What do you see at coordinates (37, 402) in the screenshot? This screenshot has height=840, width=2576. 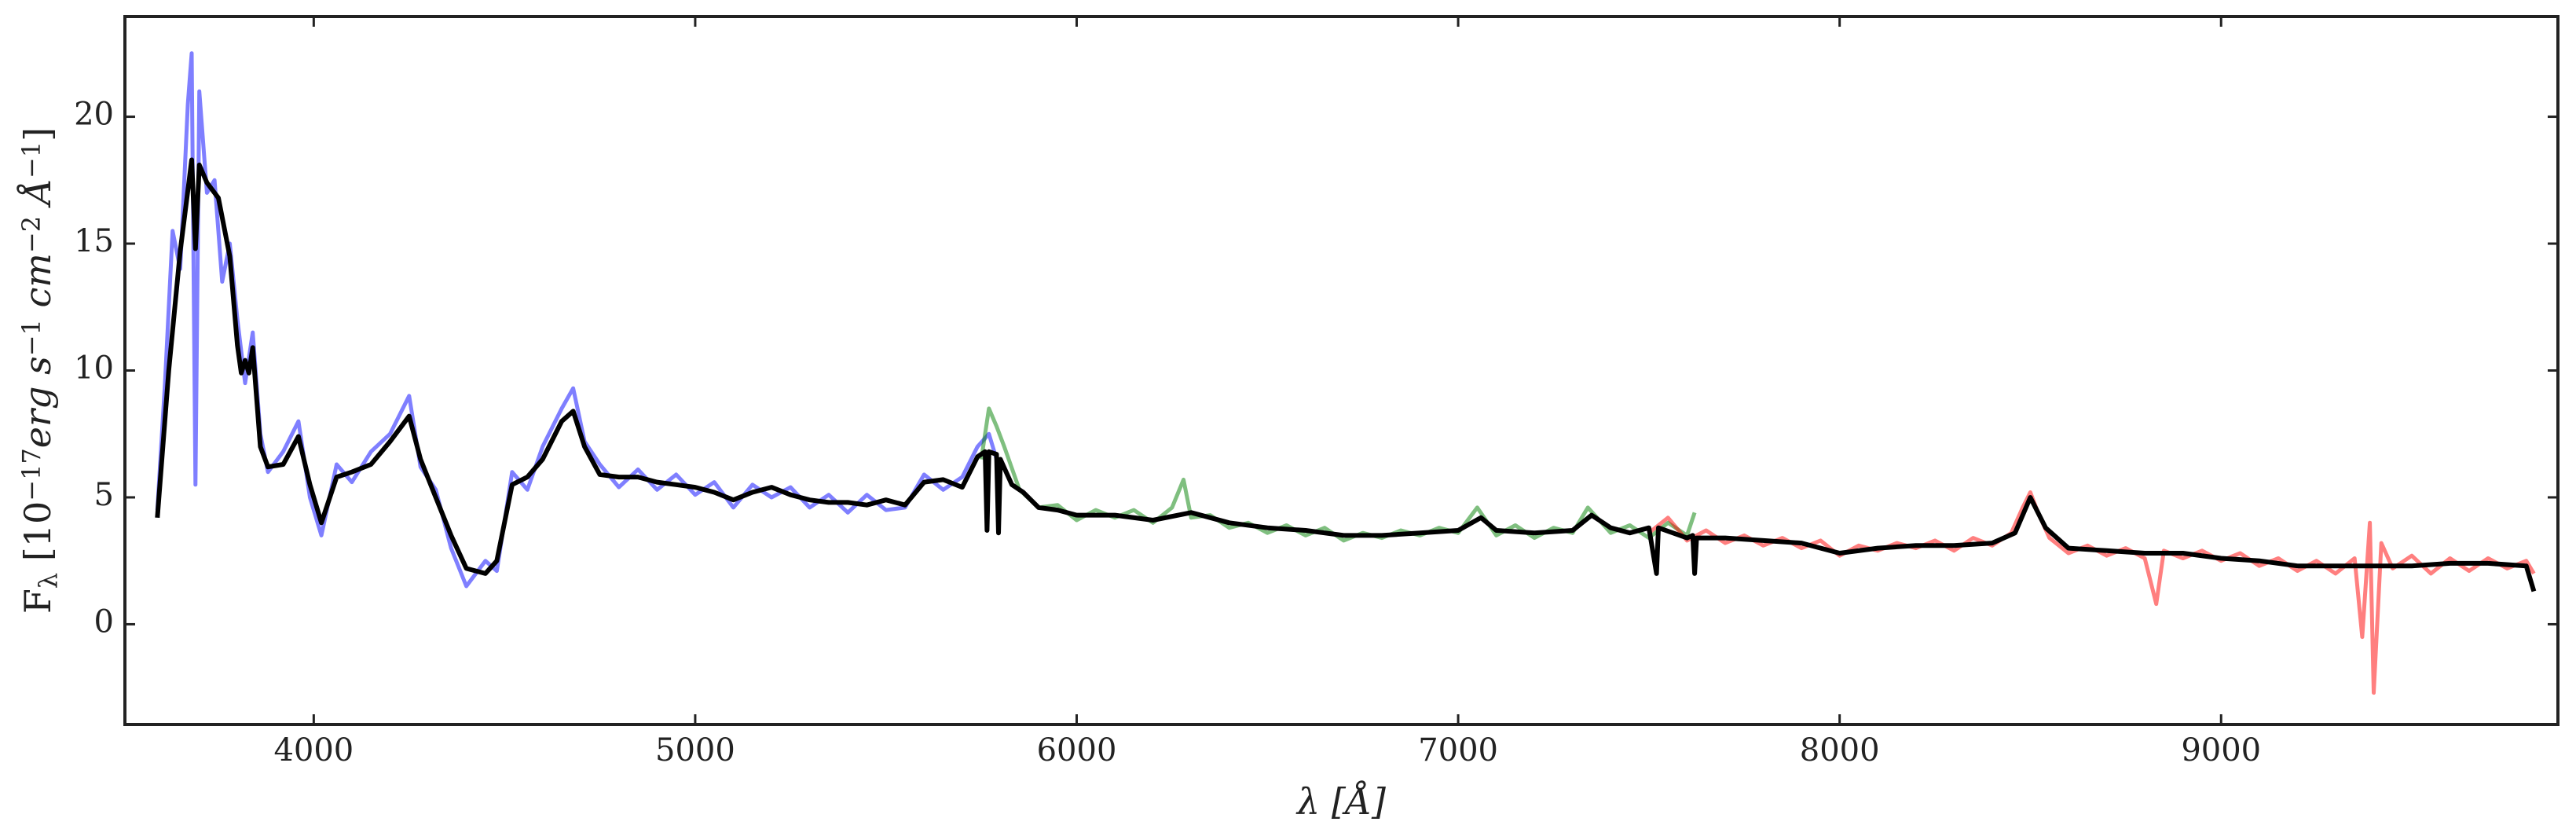 I see `y-axis-label-part: erg s` at bounding box center [37, 402].